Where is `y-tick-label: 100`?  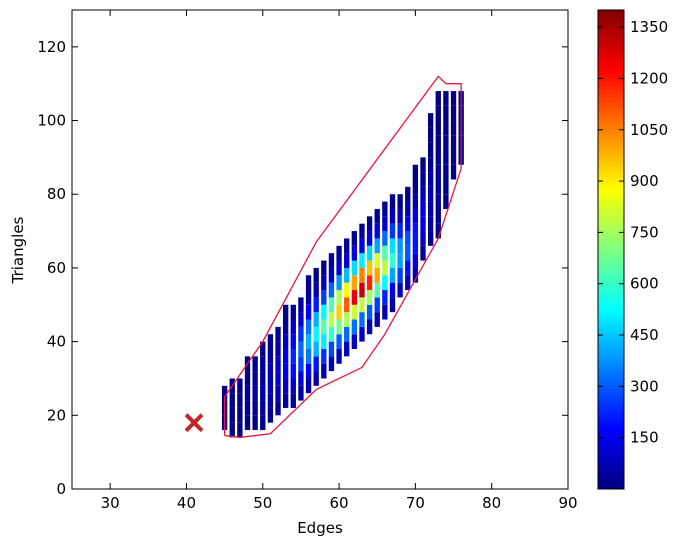
y-tick-label: 100 is located at coordinates (51, 121).